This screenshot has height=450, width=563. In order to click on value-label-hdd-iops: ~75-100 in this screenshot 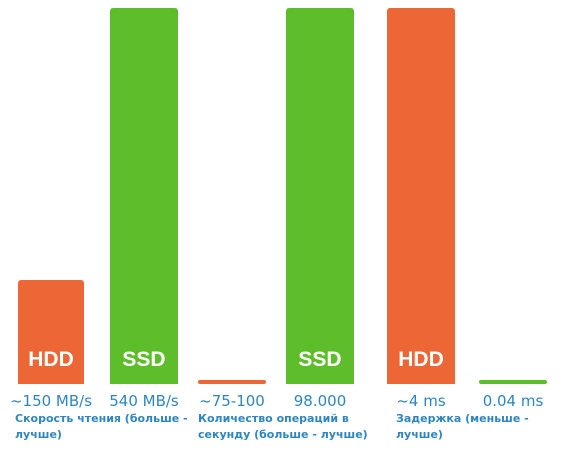, I will do `click(232, 401)`.